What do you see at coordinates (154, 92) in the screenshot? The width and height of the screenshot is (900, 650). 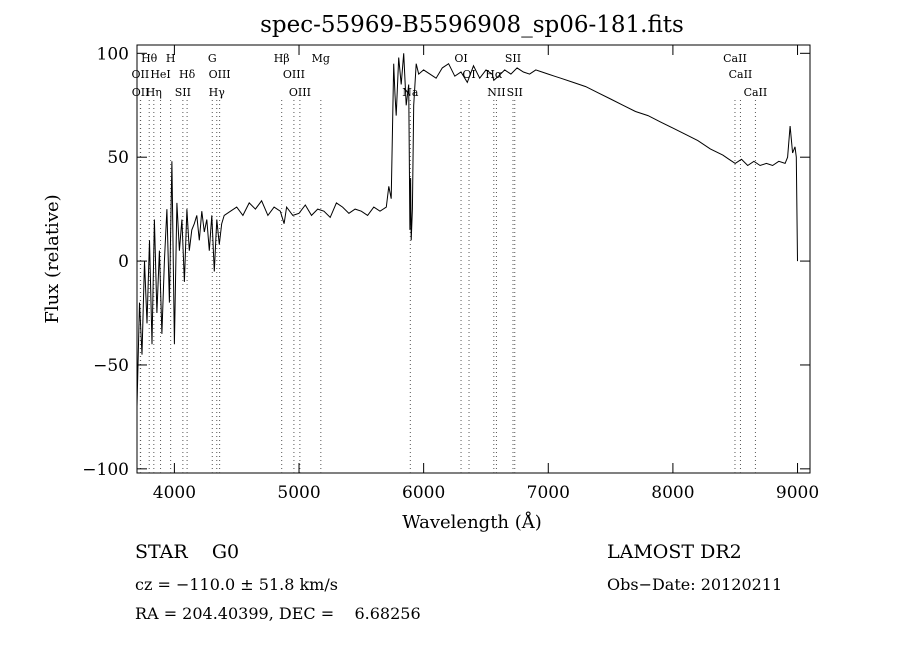 I see `line-label: Hη` at bounding box center [154, 92].